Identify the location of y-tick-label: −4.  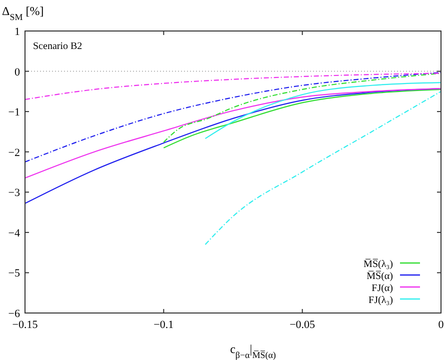
(14, 233).